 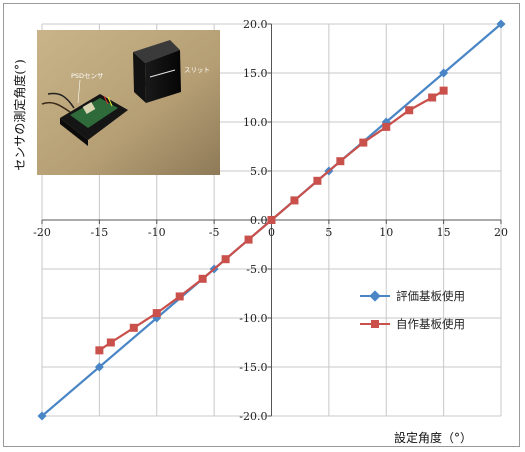 What do you see at coordinates (259, 220) in the screenshot?
I see `y-tick-label: 0.0` at bounding box center [259, 220].